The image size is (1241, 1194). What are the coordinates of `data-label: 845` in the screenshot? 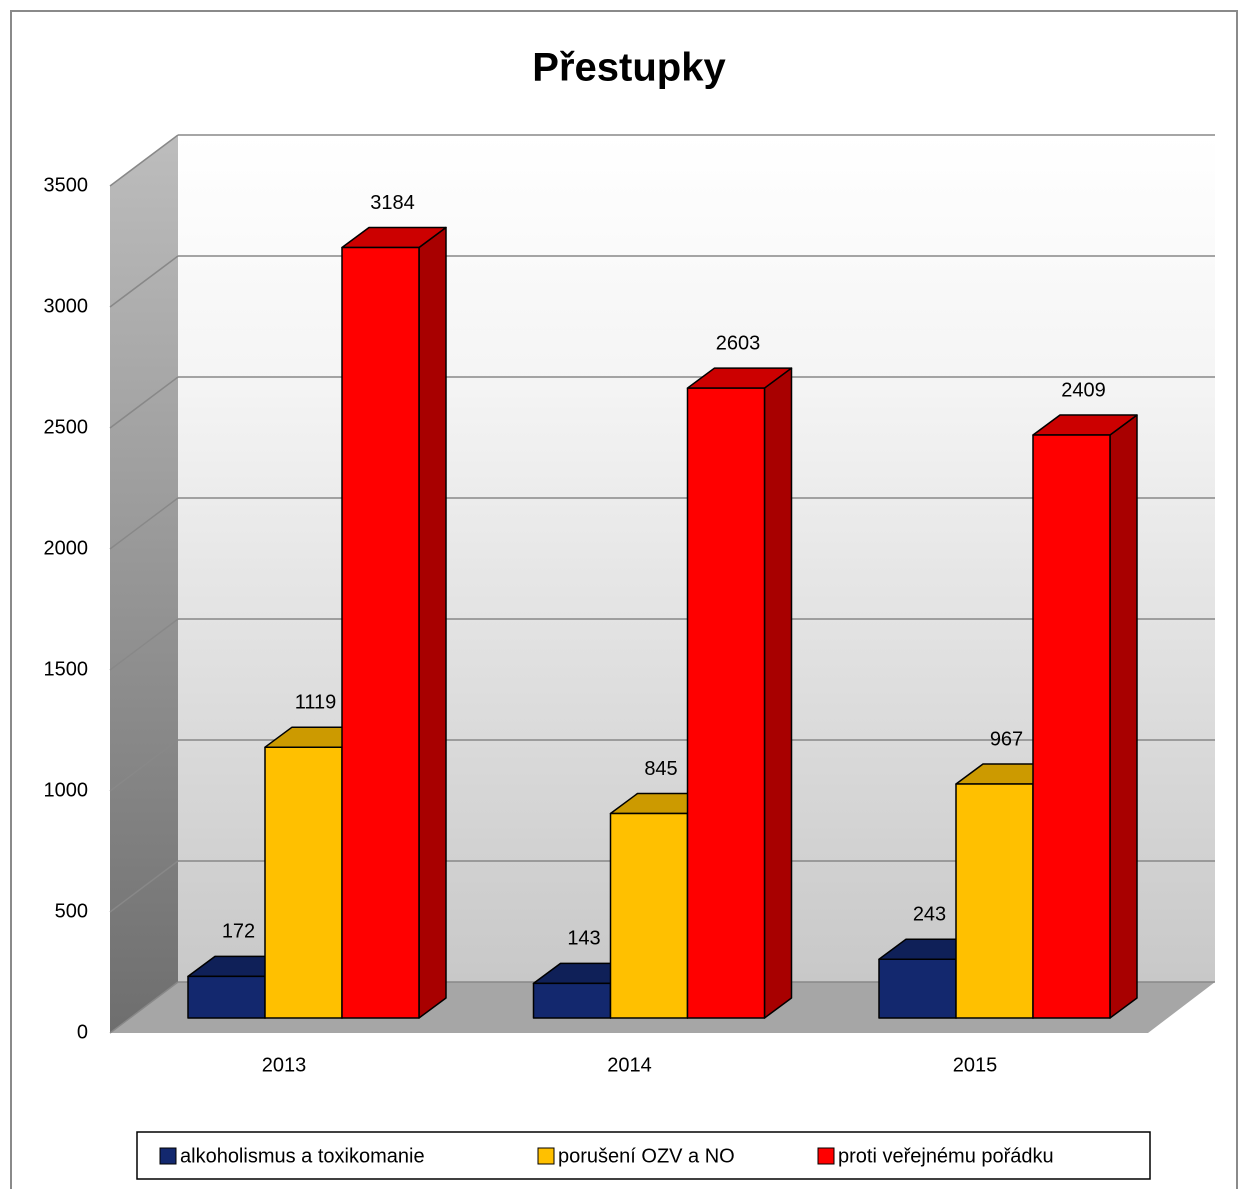 It's located at (660, 769).